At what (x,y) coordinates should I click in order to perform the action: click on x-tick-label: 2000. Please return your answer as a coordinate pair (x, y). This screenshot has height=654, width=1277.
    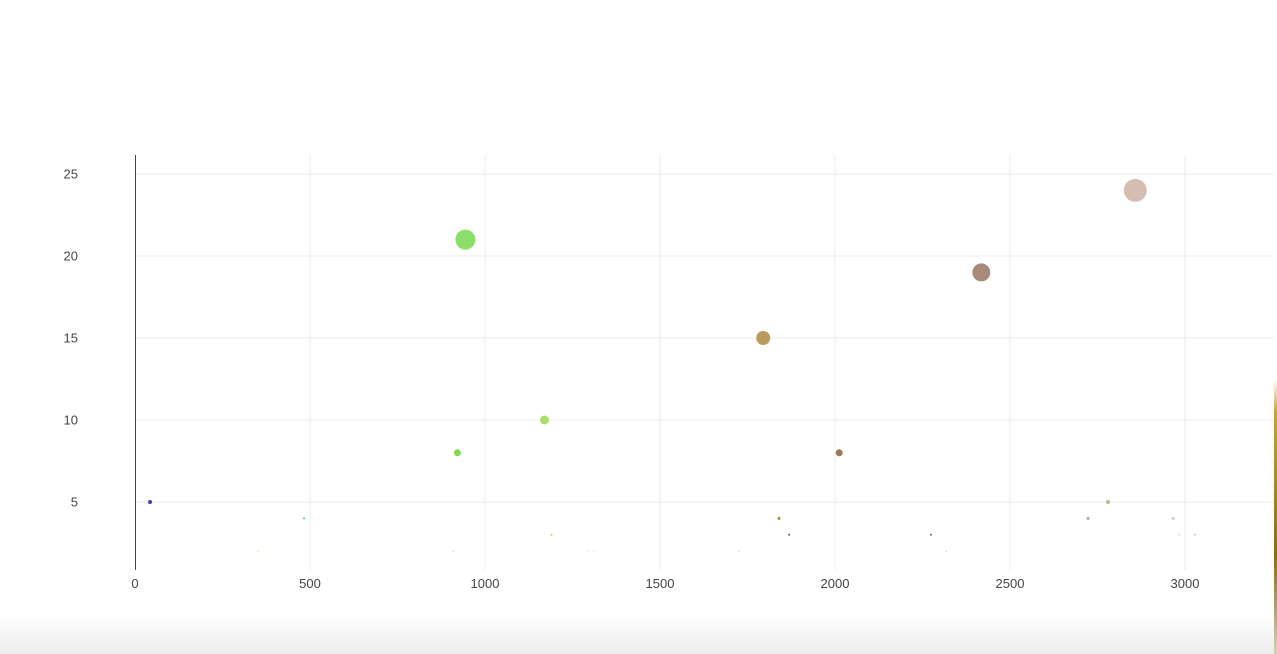
    Looking at the image, I should click on (835, 583).